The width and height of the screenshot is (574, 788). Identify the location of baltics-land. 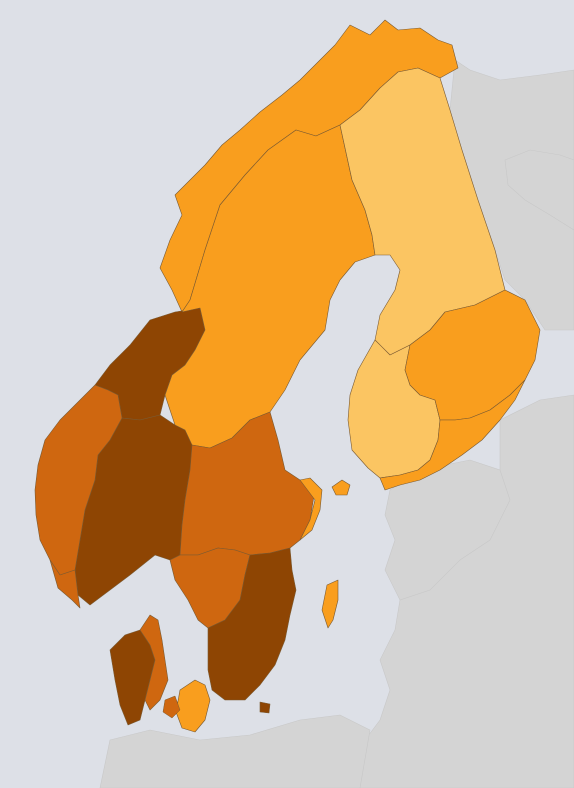
(447, 530).